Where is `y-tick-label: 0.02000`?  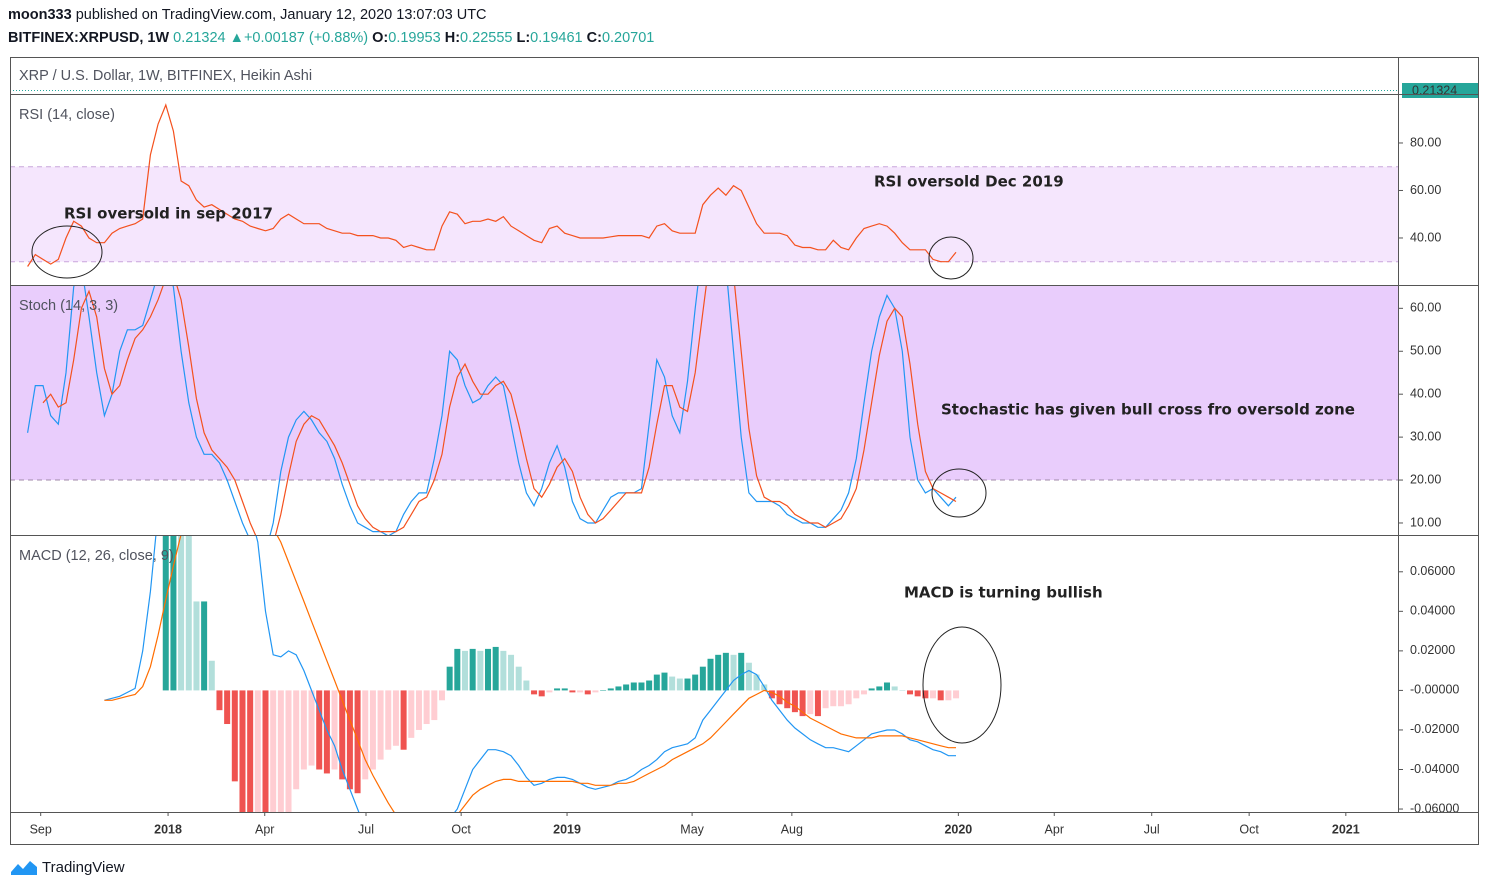
y-tick-label: 0.02000 is located at coordinates (1432, 650).